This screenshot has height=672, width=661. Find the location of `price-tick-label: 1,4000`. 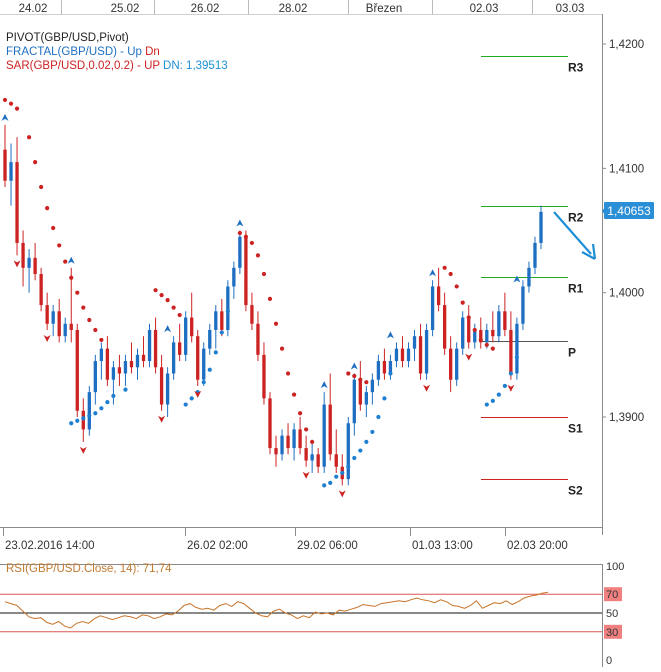

price-tick-label: 1,4000 is located at coordinates (626, 294).